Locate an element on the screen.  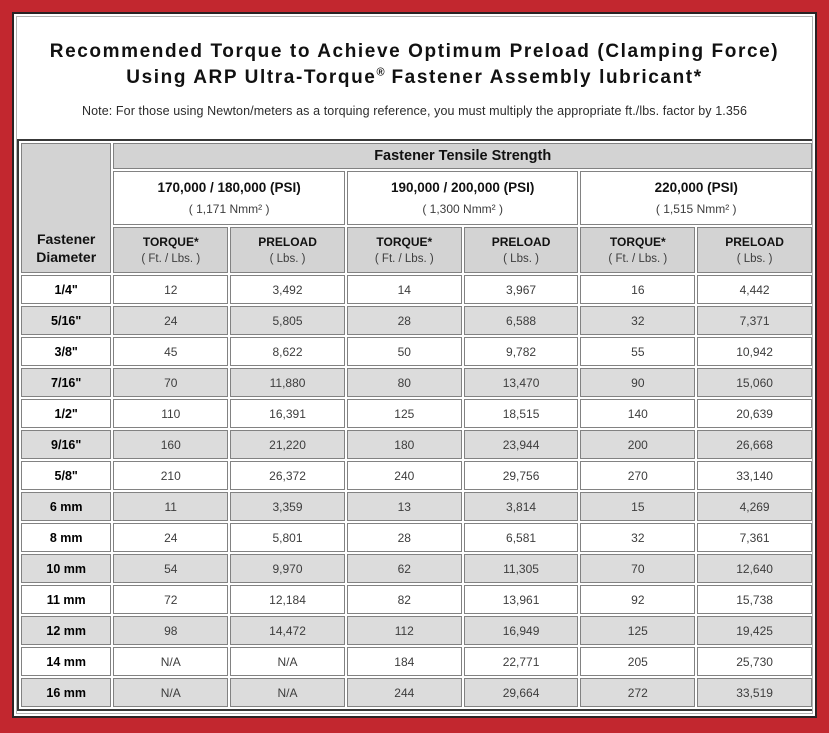
torque-value-cell: 45 is located at coordinates (171, 351).